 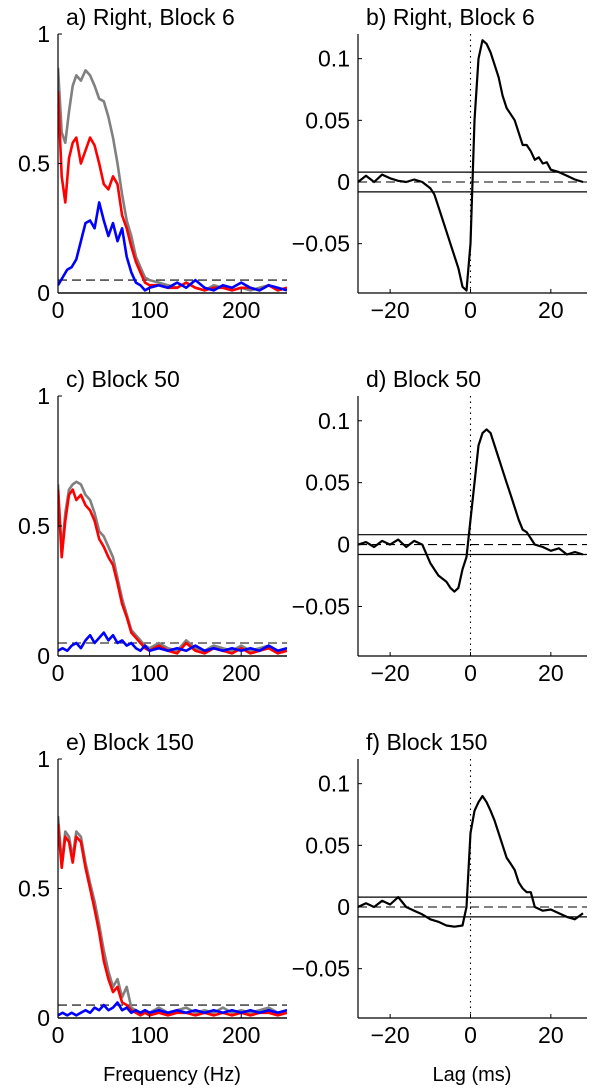 I want to click on panel-c-series, so click(x=172, y=567).